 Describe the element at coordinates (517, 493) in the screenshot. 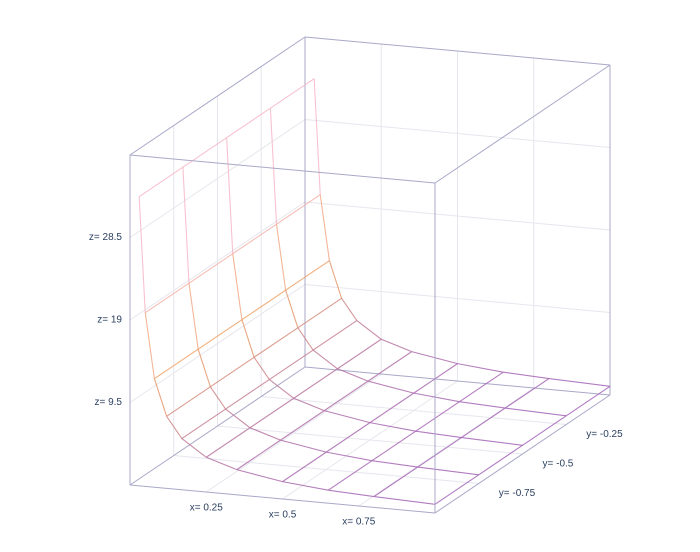

I see `y-tick-label: y= -0.75` at that location.